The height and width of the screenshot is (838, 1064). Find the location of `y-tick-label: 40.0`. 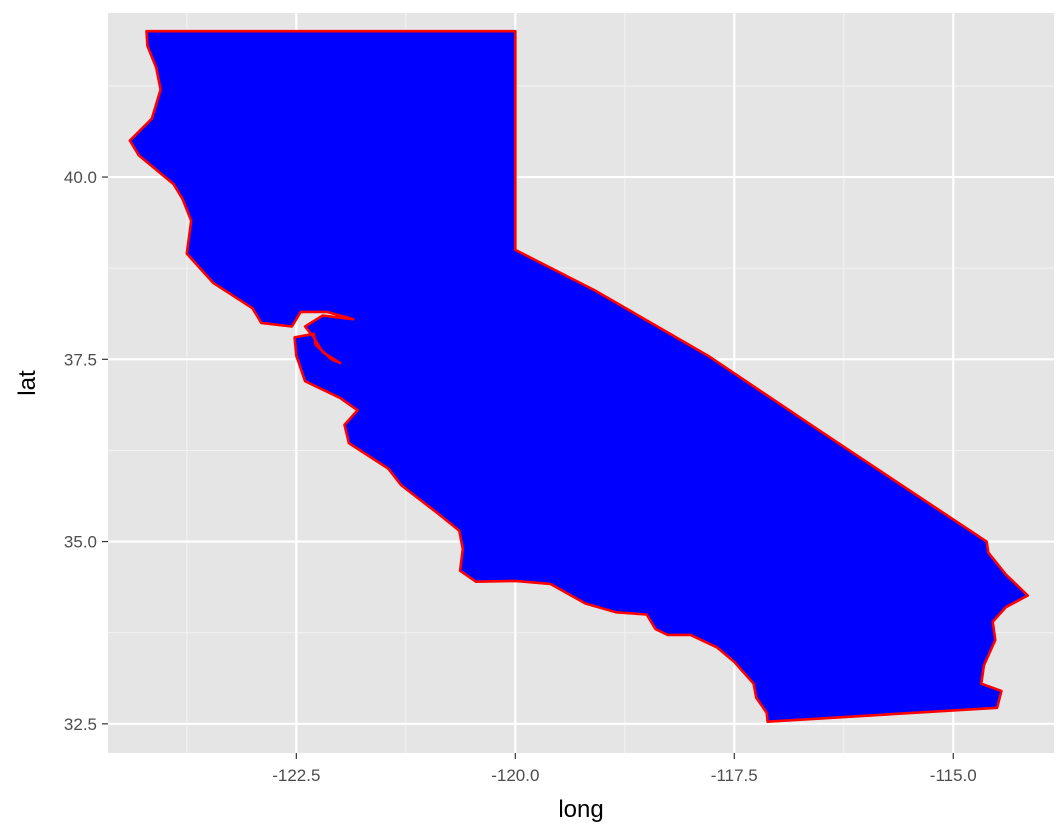

y-tick-label: 40.0 is located at coordinates (80, 177).